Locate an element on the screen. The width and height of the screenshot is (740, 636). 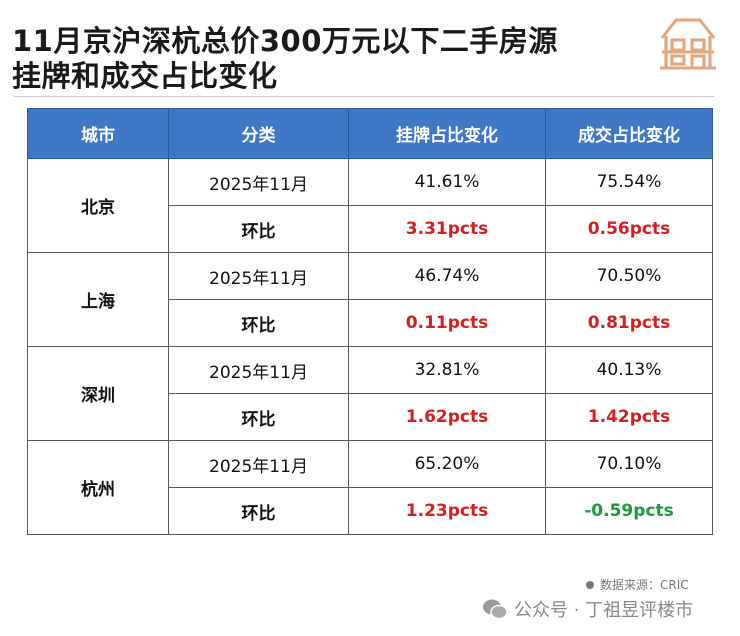
title-line-1: 11月京沪深杭总价300万元以下二手房源 is located at coordinates (285, 41).